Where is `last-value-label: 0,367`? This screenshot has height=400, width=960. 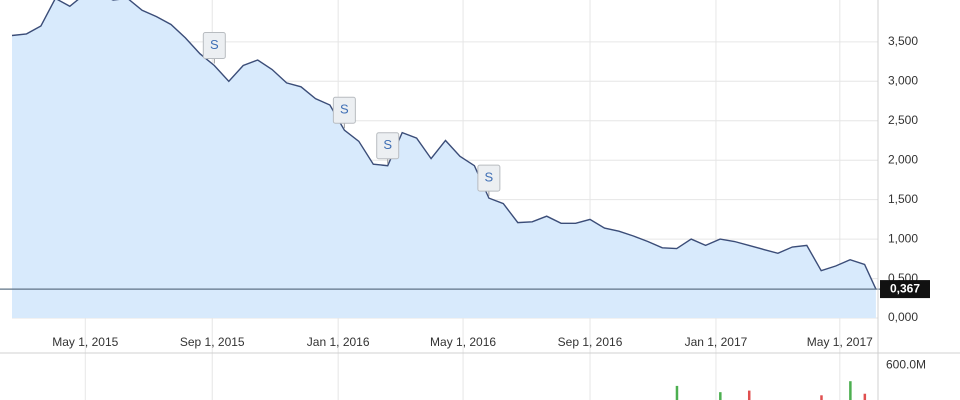 last-value-label: 0,367 is located at coordinates (905, 288).